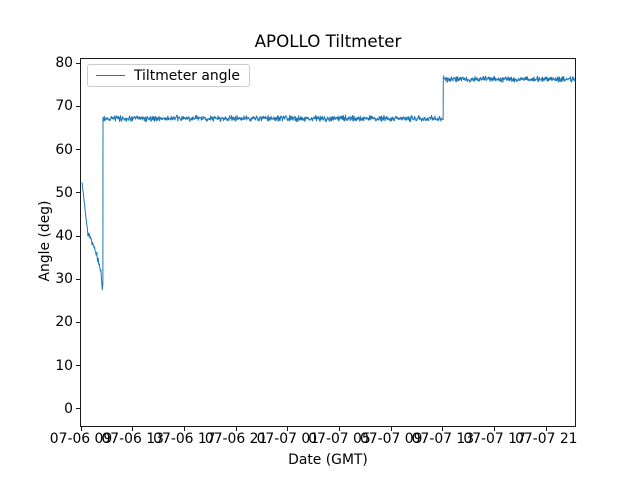  Describe the element at coordinates (132, 439) in the screenshot. I see `x-tick-label: 07-06 13` at that location.